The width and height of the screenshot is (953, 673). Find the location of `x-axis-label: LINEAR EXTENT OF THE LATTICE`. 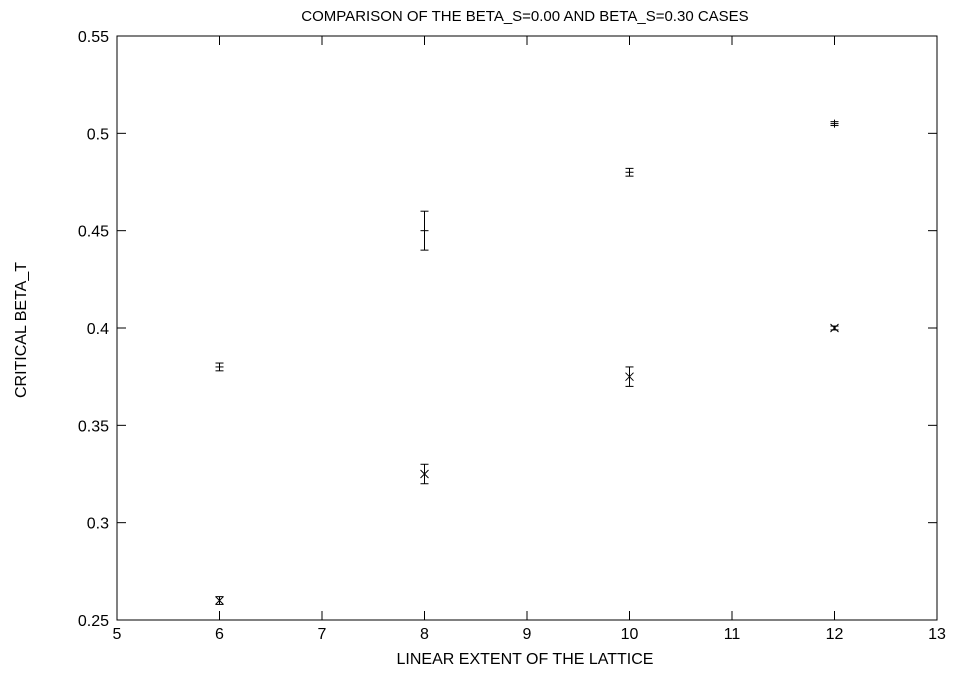

x-axis-label: LINEAR EXTENT OF THE LATTICE is located at coordinates (525, 659).